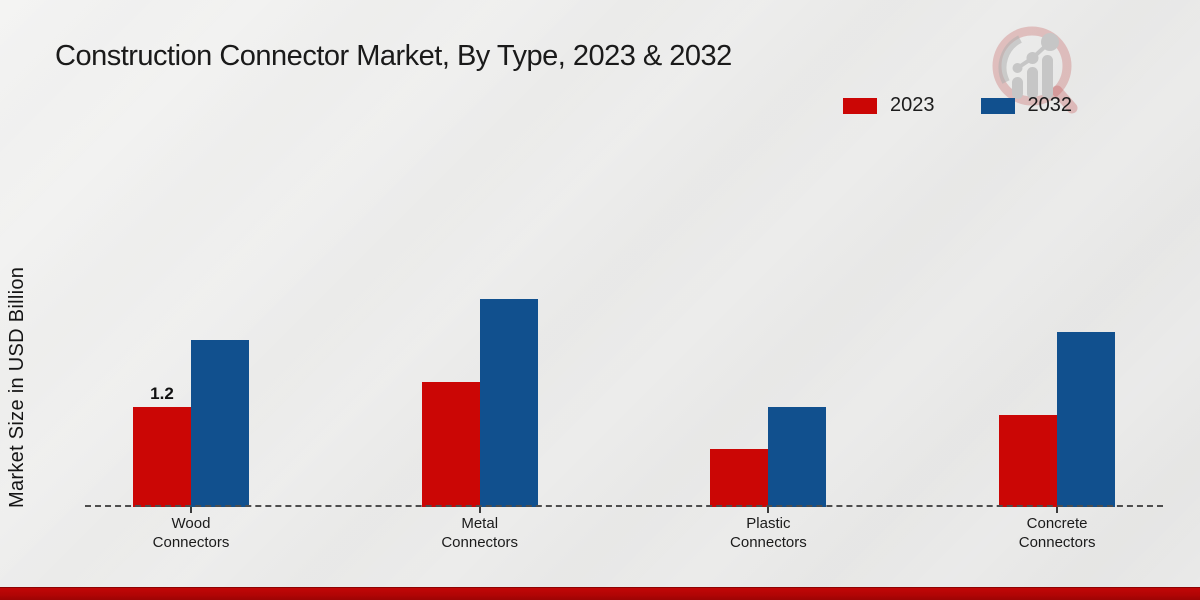  What do you see at coordinates (162, 457) in the screenshot?
I see `bar-2023-wood-connectors` at bounding box center [162, 457].